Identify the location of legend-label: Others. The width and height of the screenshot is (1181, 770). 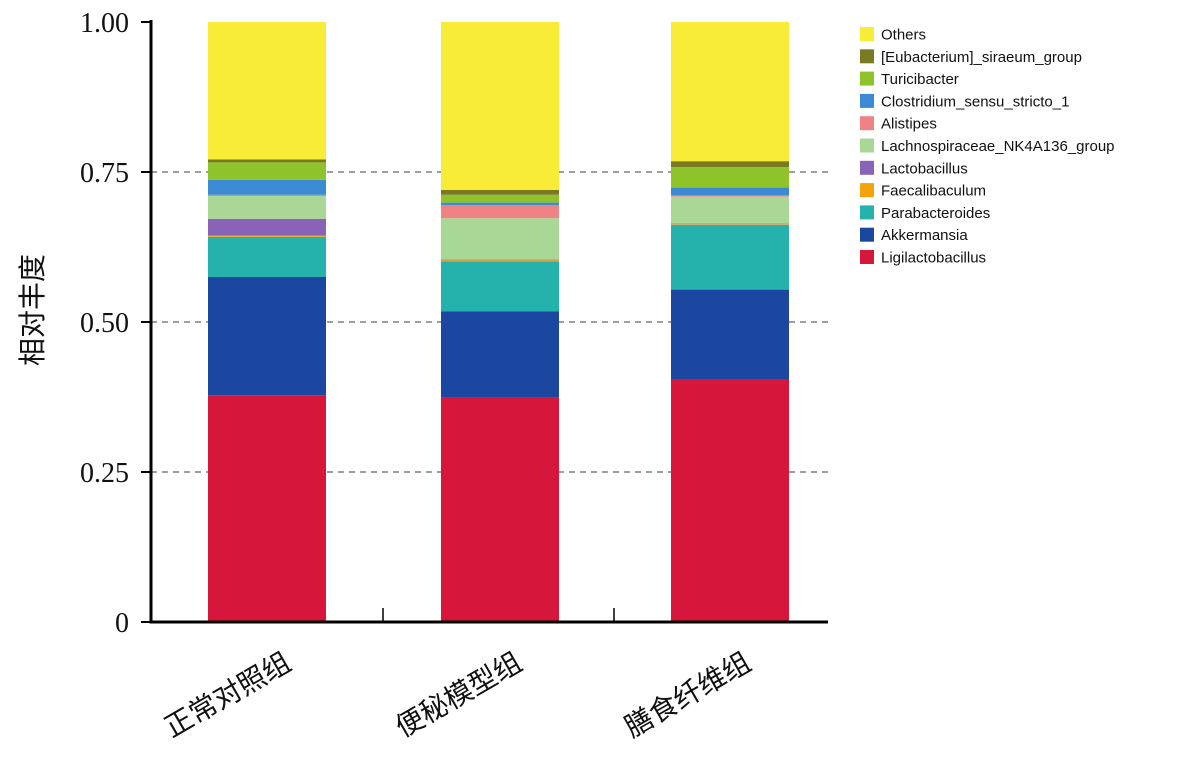
(903, 35).